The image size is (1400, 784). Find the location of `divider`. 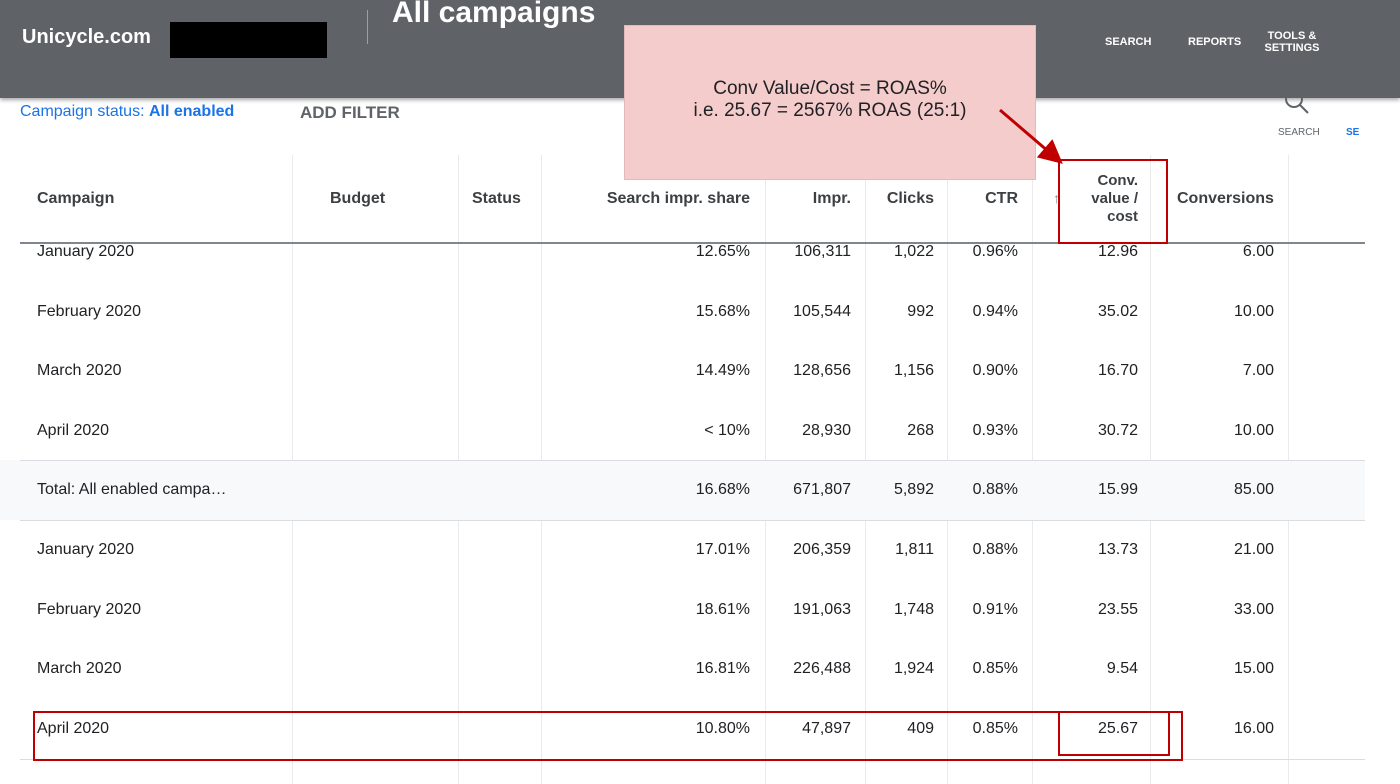

divider is located at coordinates (367, 27).